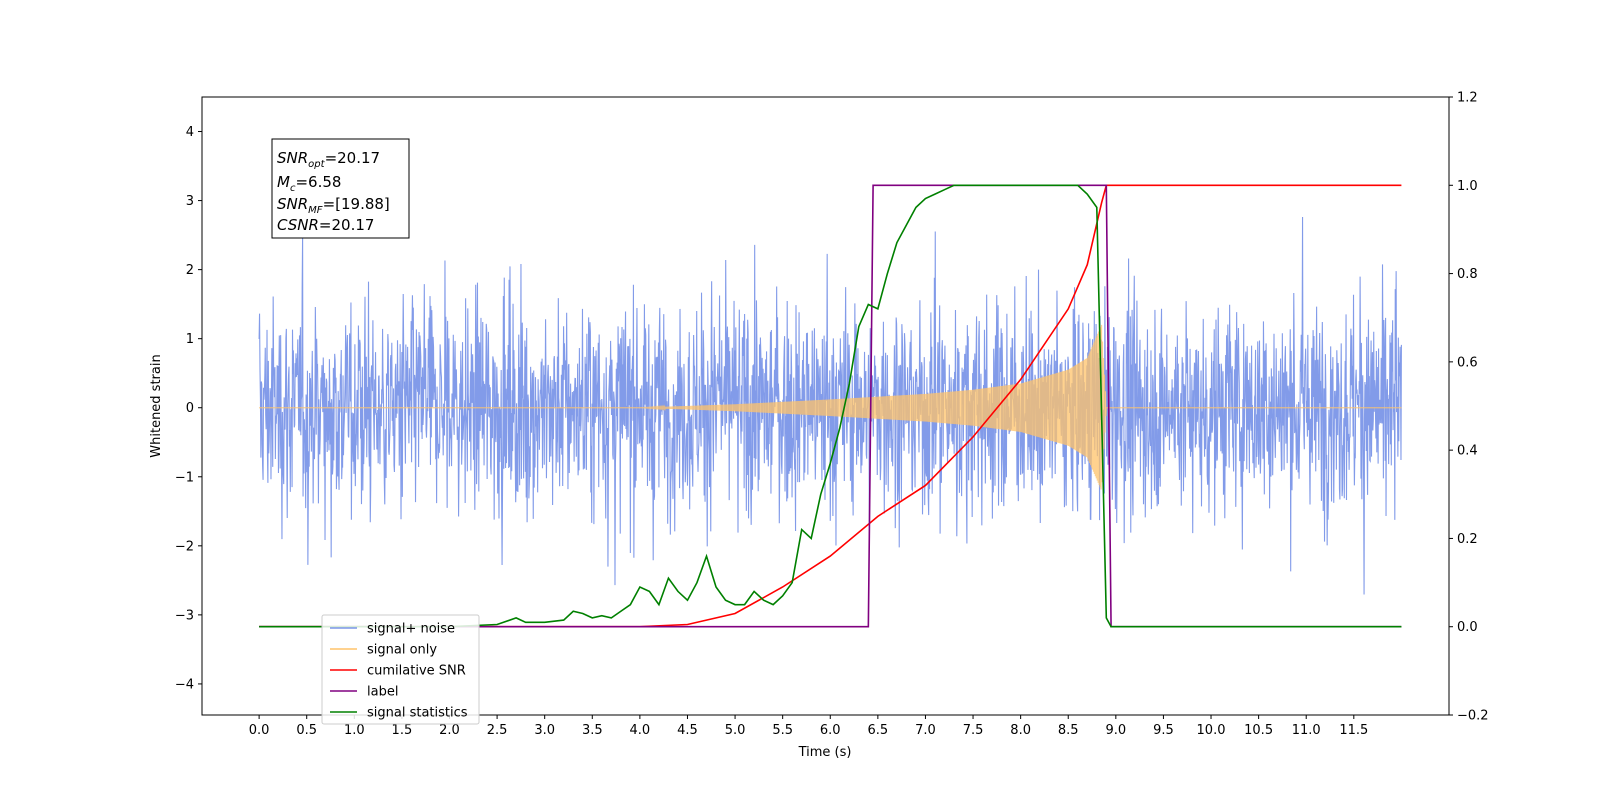 The width and height of the screenshot is (1600, 800). Describe the element at coordinates (592, 730) in the screenshot. I see `x-tick-label: 3.5` at that location.